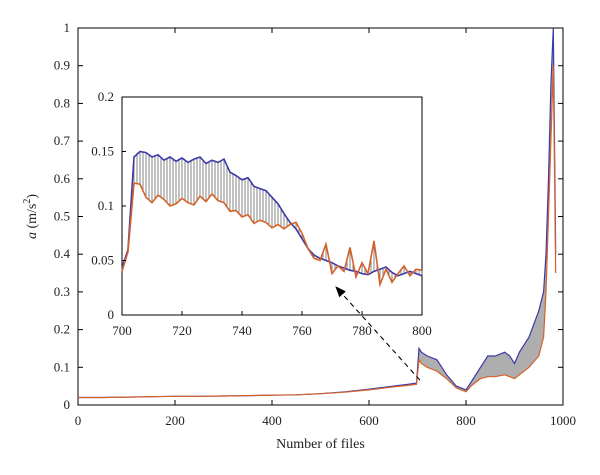  What do you see at coordinates (102, 151) in the screenshot?
I see `inset-y-tick-label: 0.15` at bounding box center [102, 151].